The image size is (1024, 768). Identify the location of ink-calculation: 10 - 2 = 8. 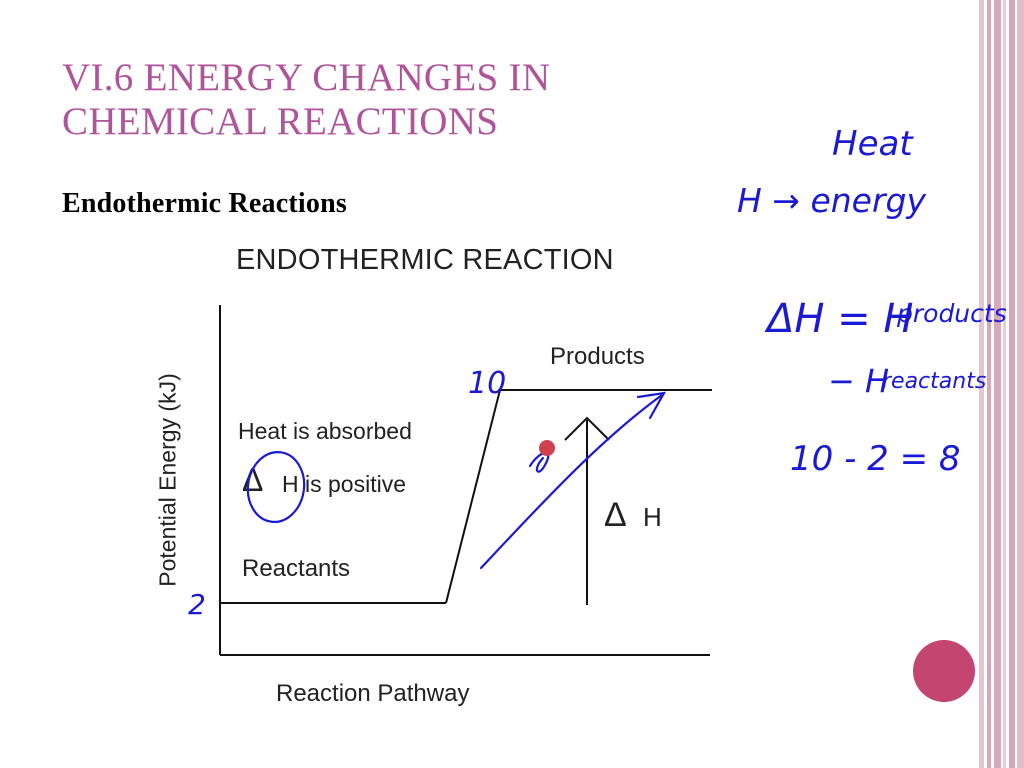
(875, 459).